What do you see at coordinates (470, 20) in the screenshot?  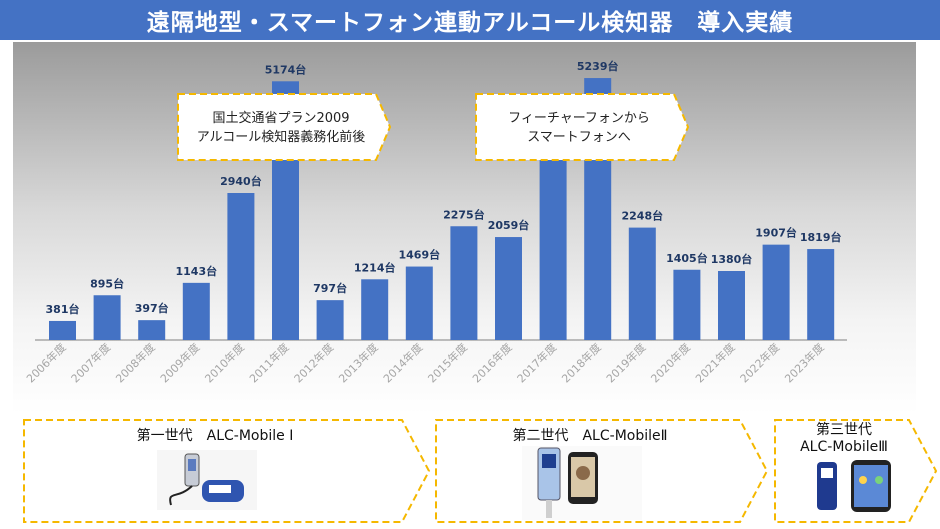 I see `page-title: 遠隔地型・スマートフォン連動アルコール検知器 導入実績` at bounding box center [470, 20].